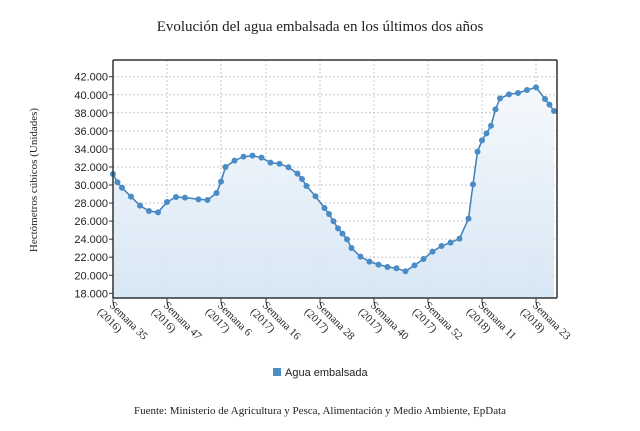 The width and height of the screenshot is (640, 431). Describe the element at coordinates (277, 372) in the screenshot. I see `legend-swatch` at that location.